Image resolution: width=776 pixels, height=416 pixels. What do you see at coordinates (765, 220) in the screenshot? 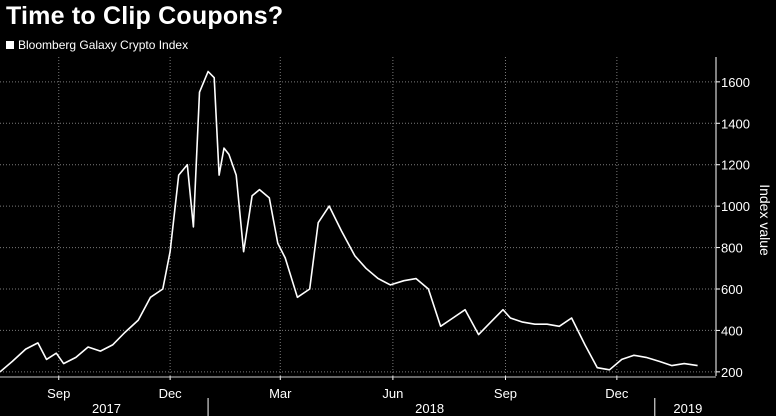
I see `y-axis-label: Index value` at bounding box center [765, 220].